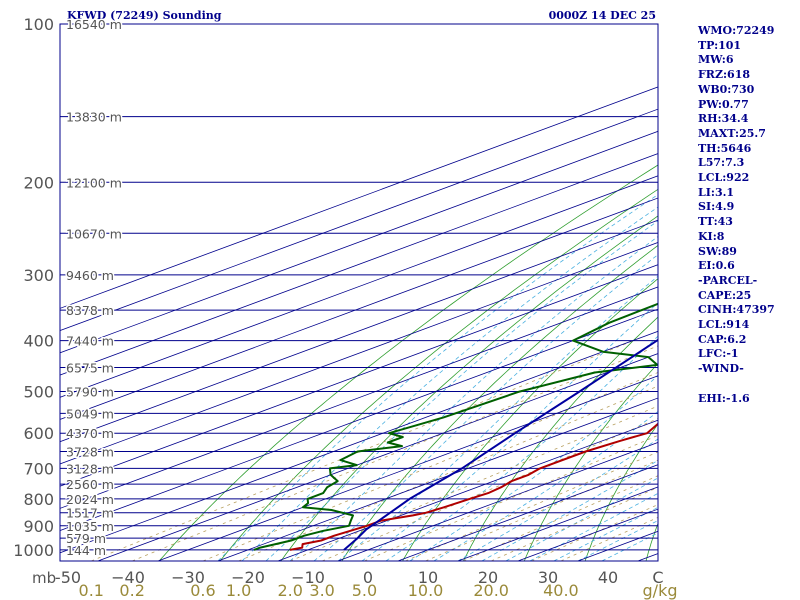  What do you see at coordinates (748, 384) in the screenshot?
I see `index-line` at bounding box center [748, 384].